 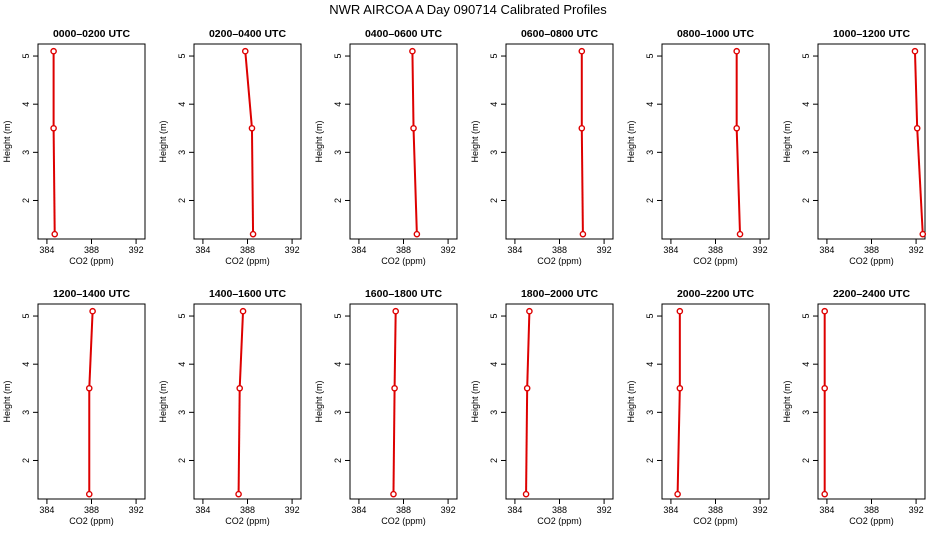 I want to click on panel-title: 1800–2000 UTC, so click(x=559, y=294).